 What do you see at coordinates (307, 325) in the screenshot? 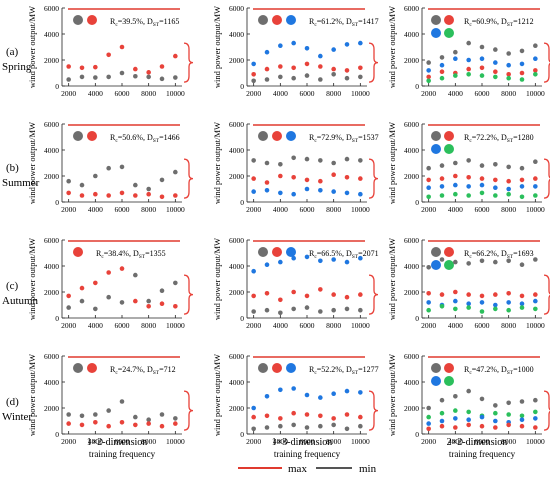
I see `x-tick-label: 6000` at bounding box center [307, 325].